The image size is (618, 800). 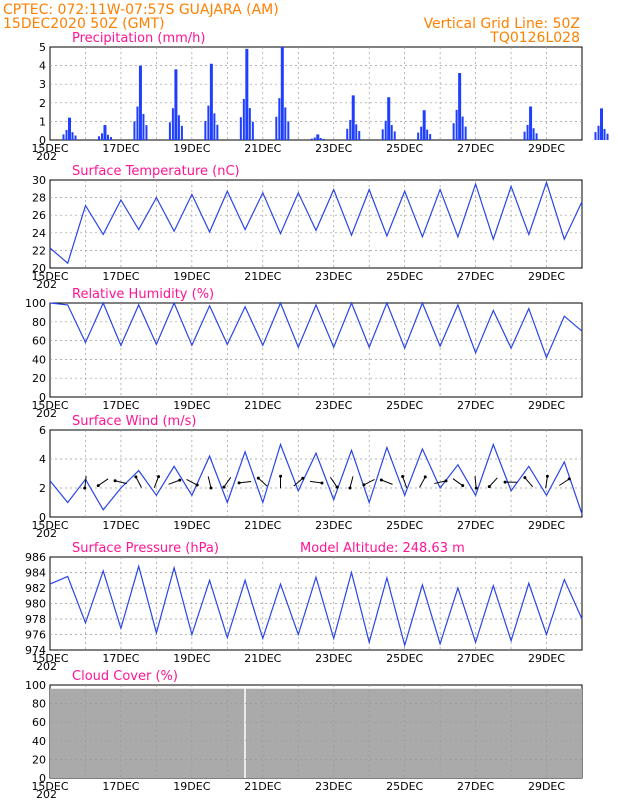 What do you see at coordinates (35, 604) in the screenshot?
I see `y-tick-label: 980` at bounding box center [35, 604].